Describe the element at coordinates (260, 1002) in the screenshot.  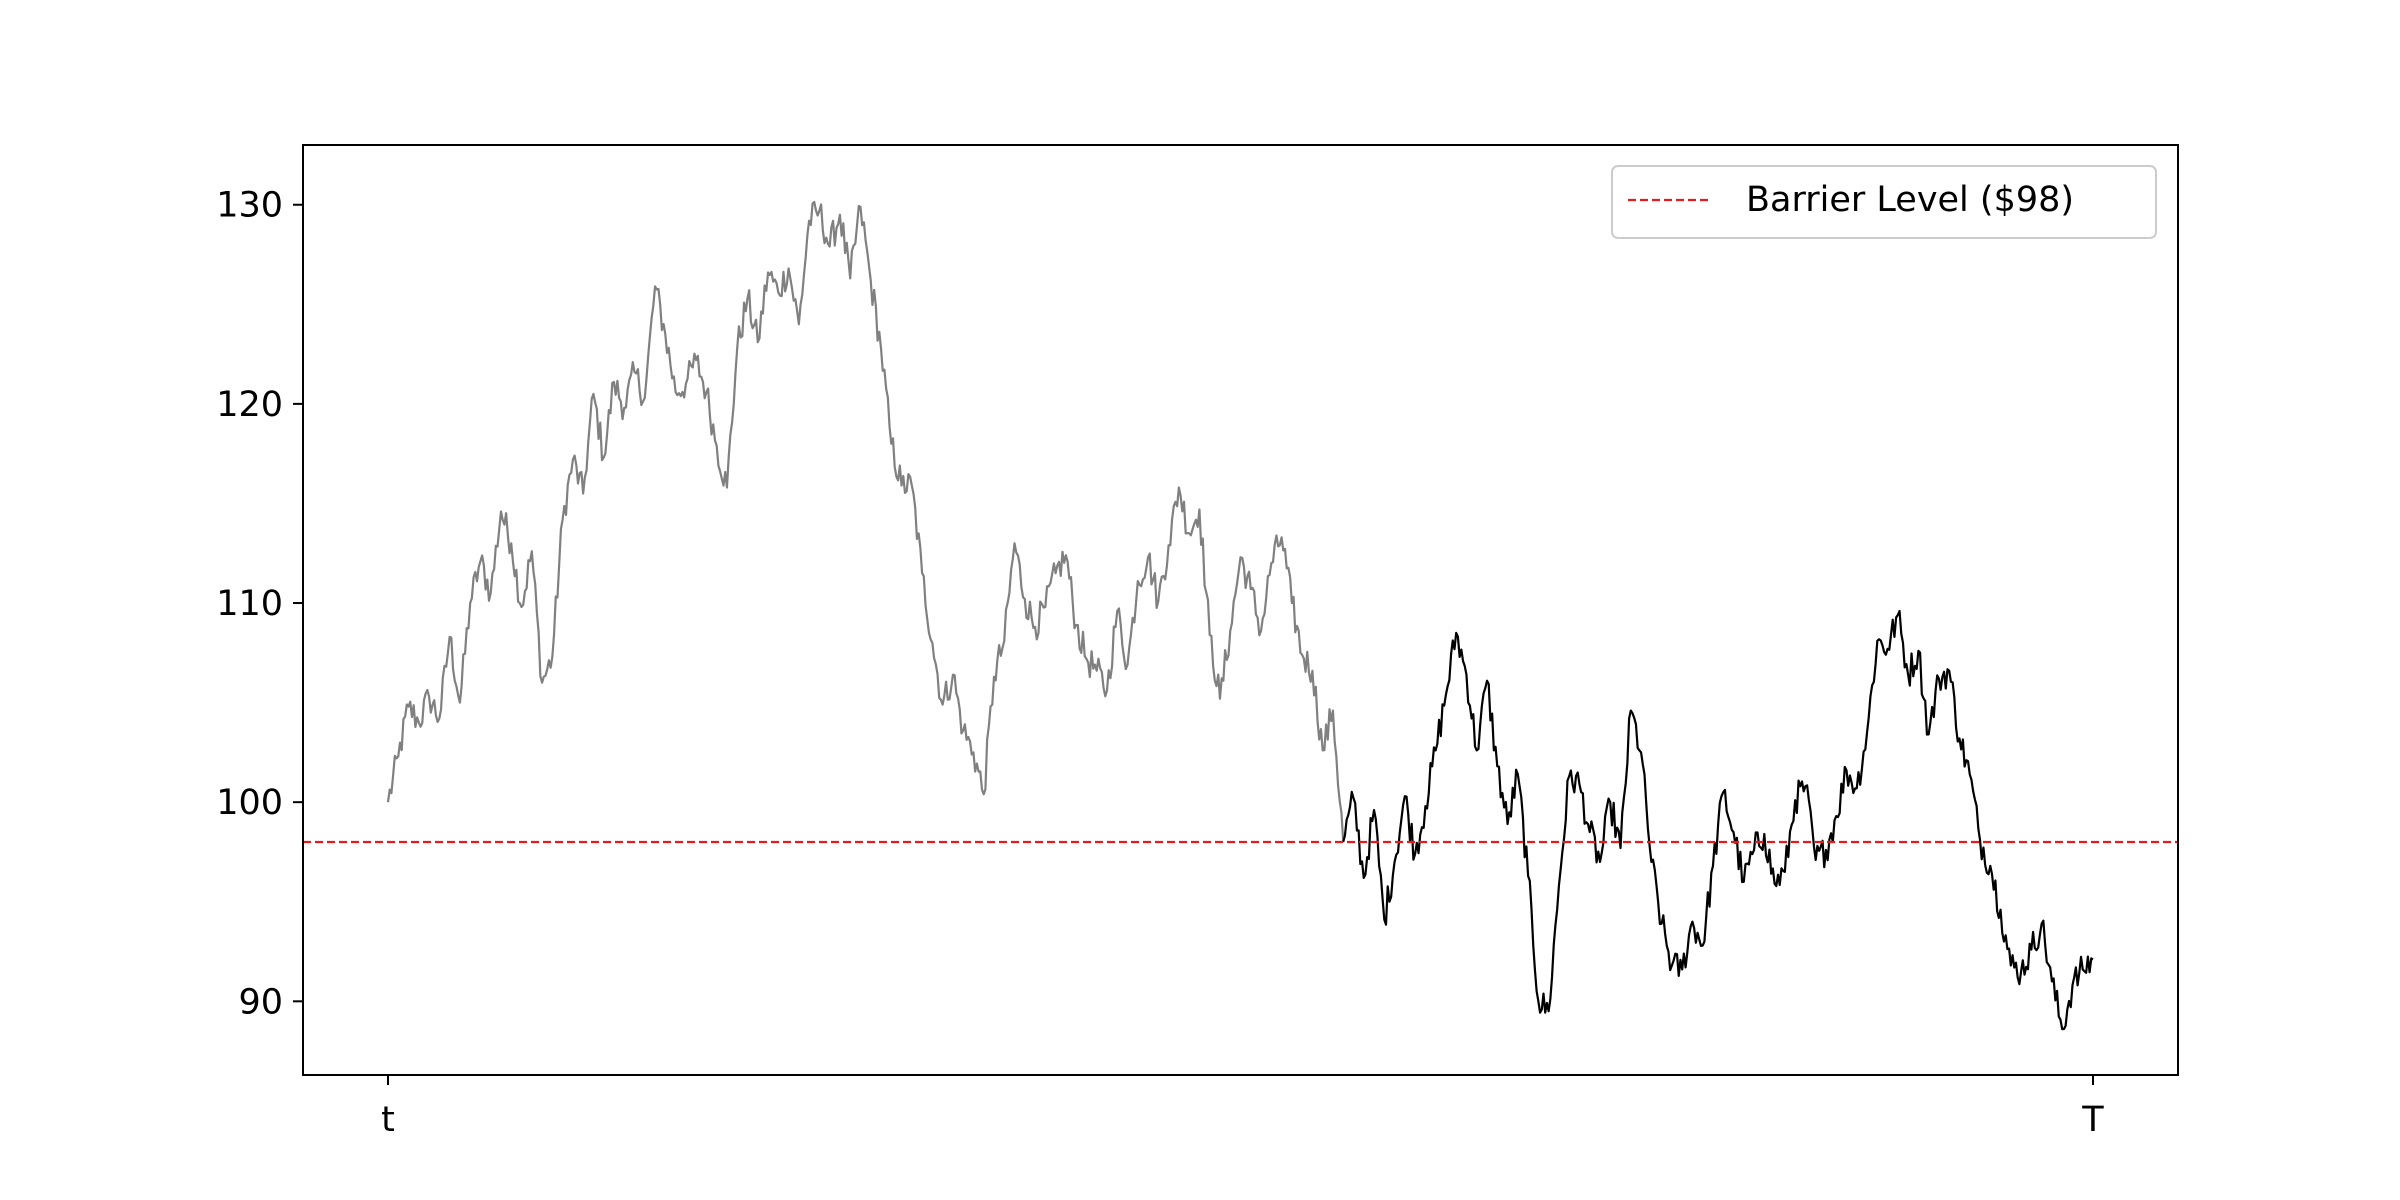
I see `y-tick-label: 90` at that location.